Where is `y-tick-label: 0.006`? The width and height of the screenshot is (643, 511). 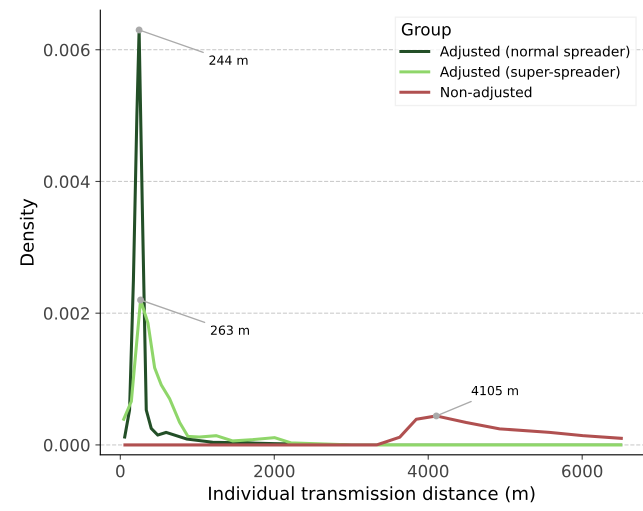
y-tick-label: 0.006 is located at coordinates (67, 50).